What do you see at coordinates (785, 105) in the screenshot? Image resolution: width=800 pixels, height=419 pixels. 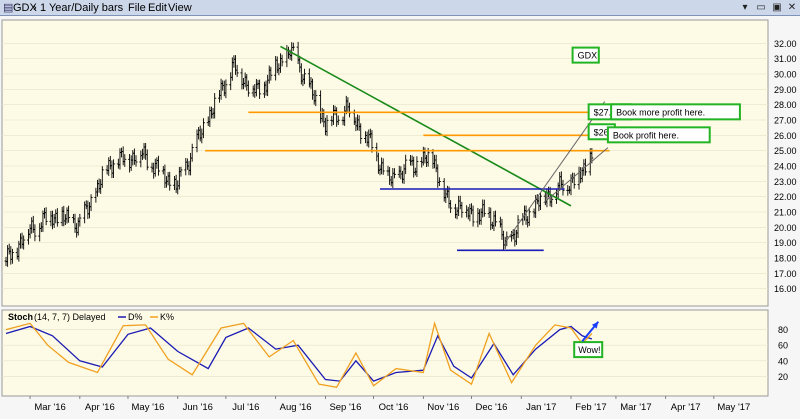 I see `price-tick-label: 28.00` at bounding box center [785, 105].